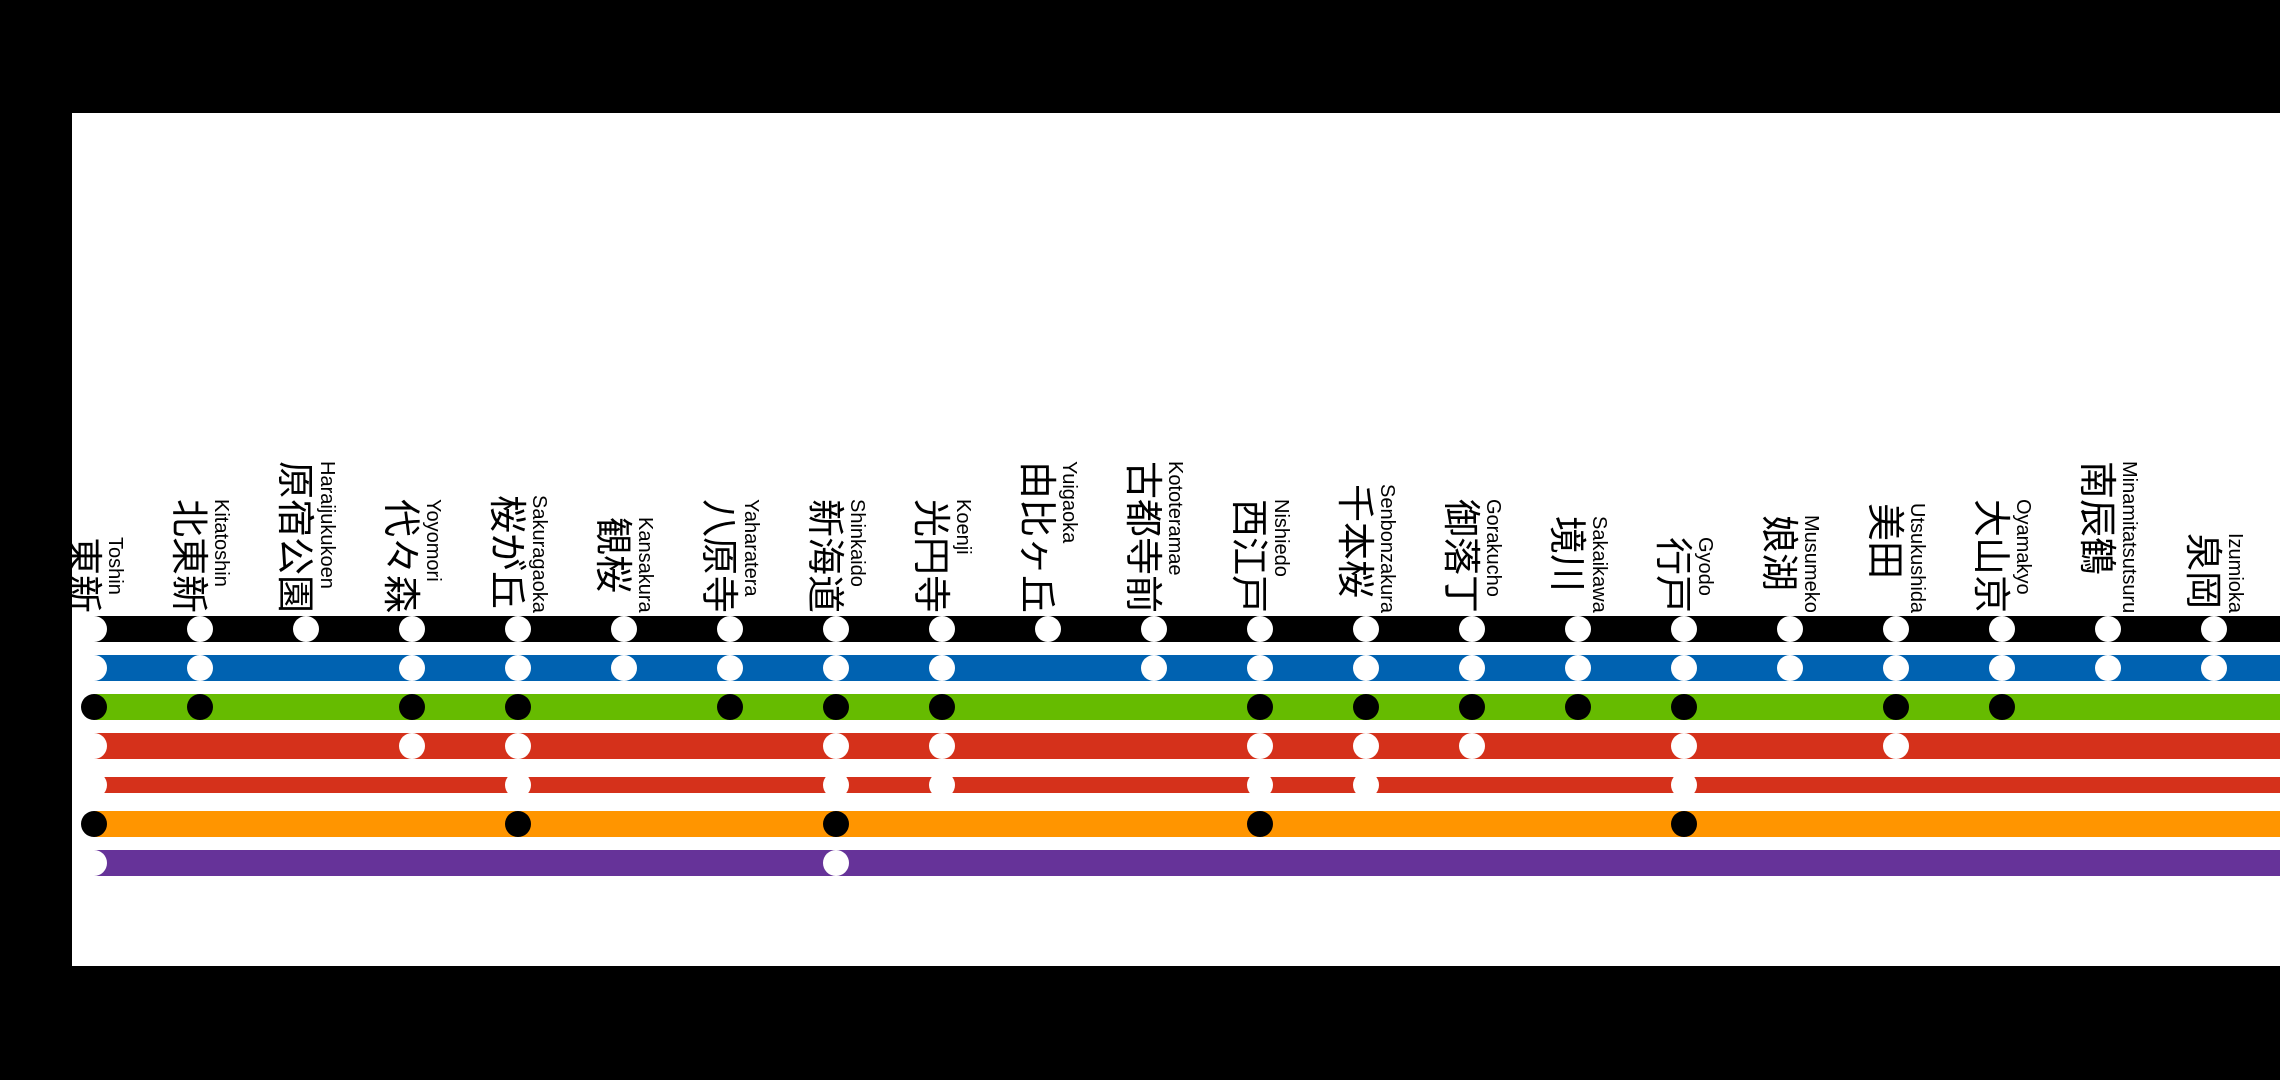 The width and height of the screenshot is (2280, 1080). I want to click on station-kanji: 美田, so click(1884, 541).